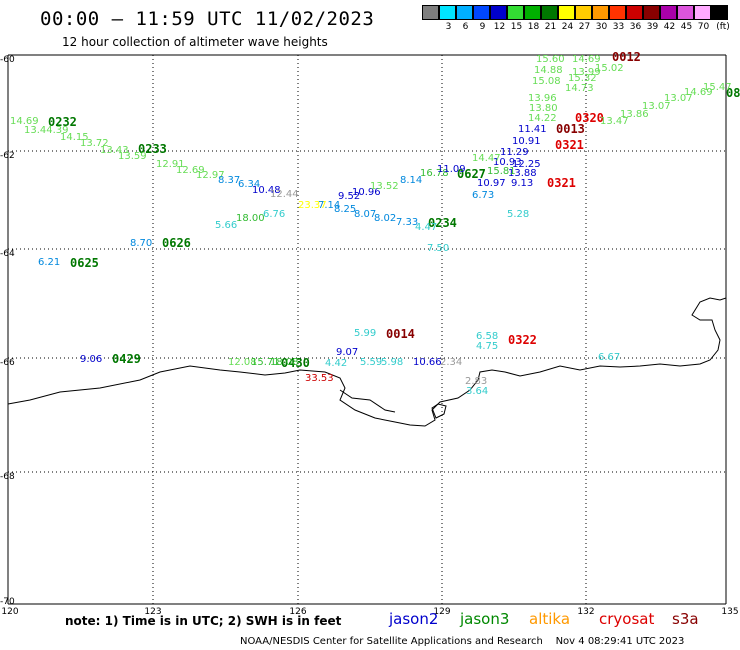 The width and height of the screenshot is (740, 650). What do you see at coordinates (366, 192) in the screenshot?
I see `wave-height-value: 10.96` at bounding box center [366, 192].